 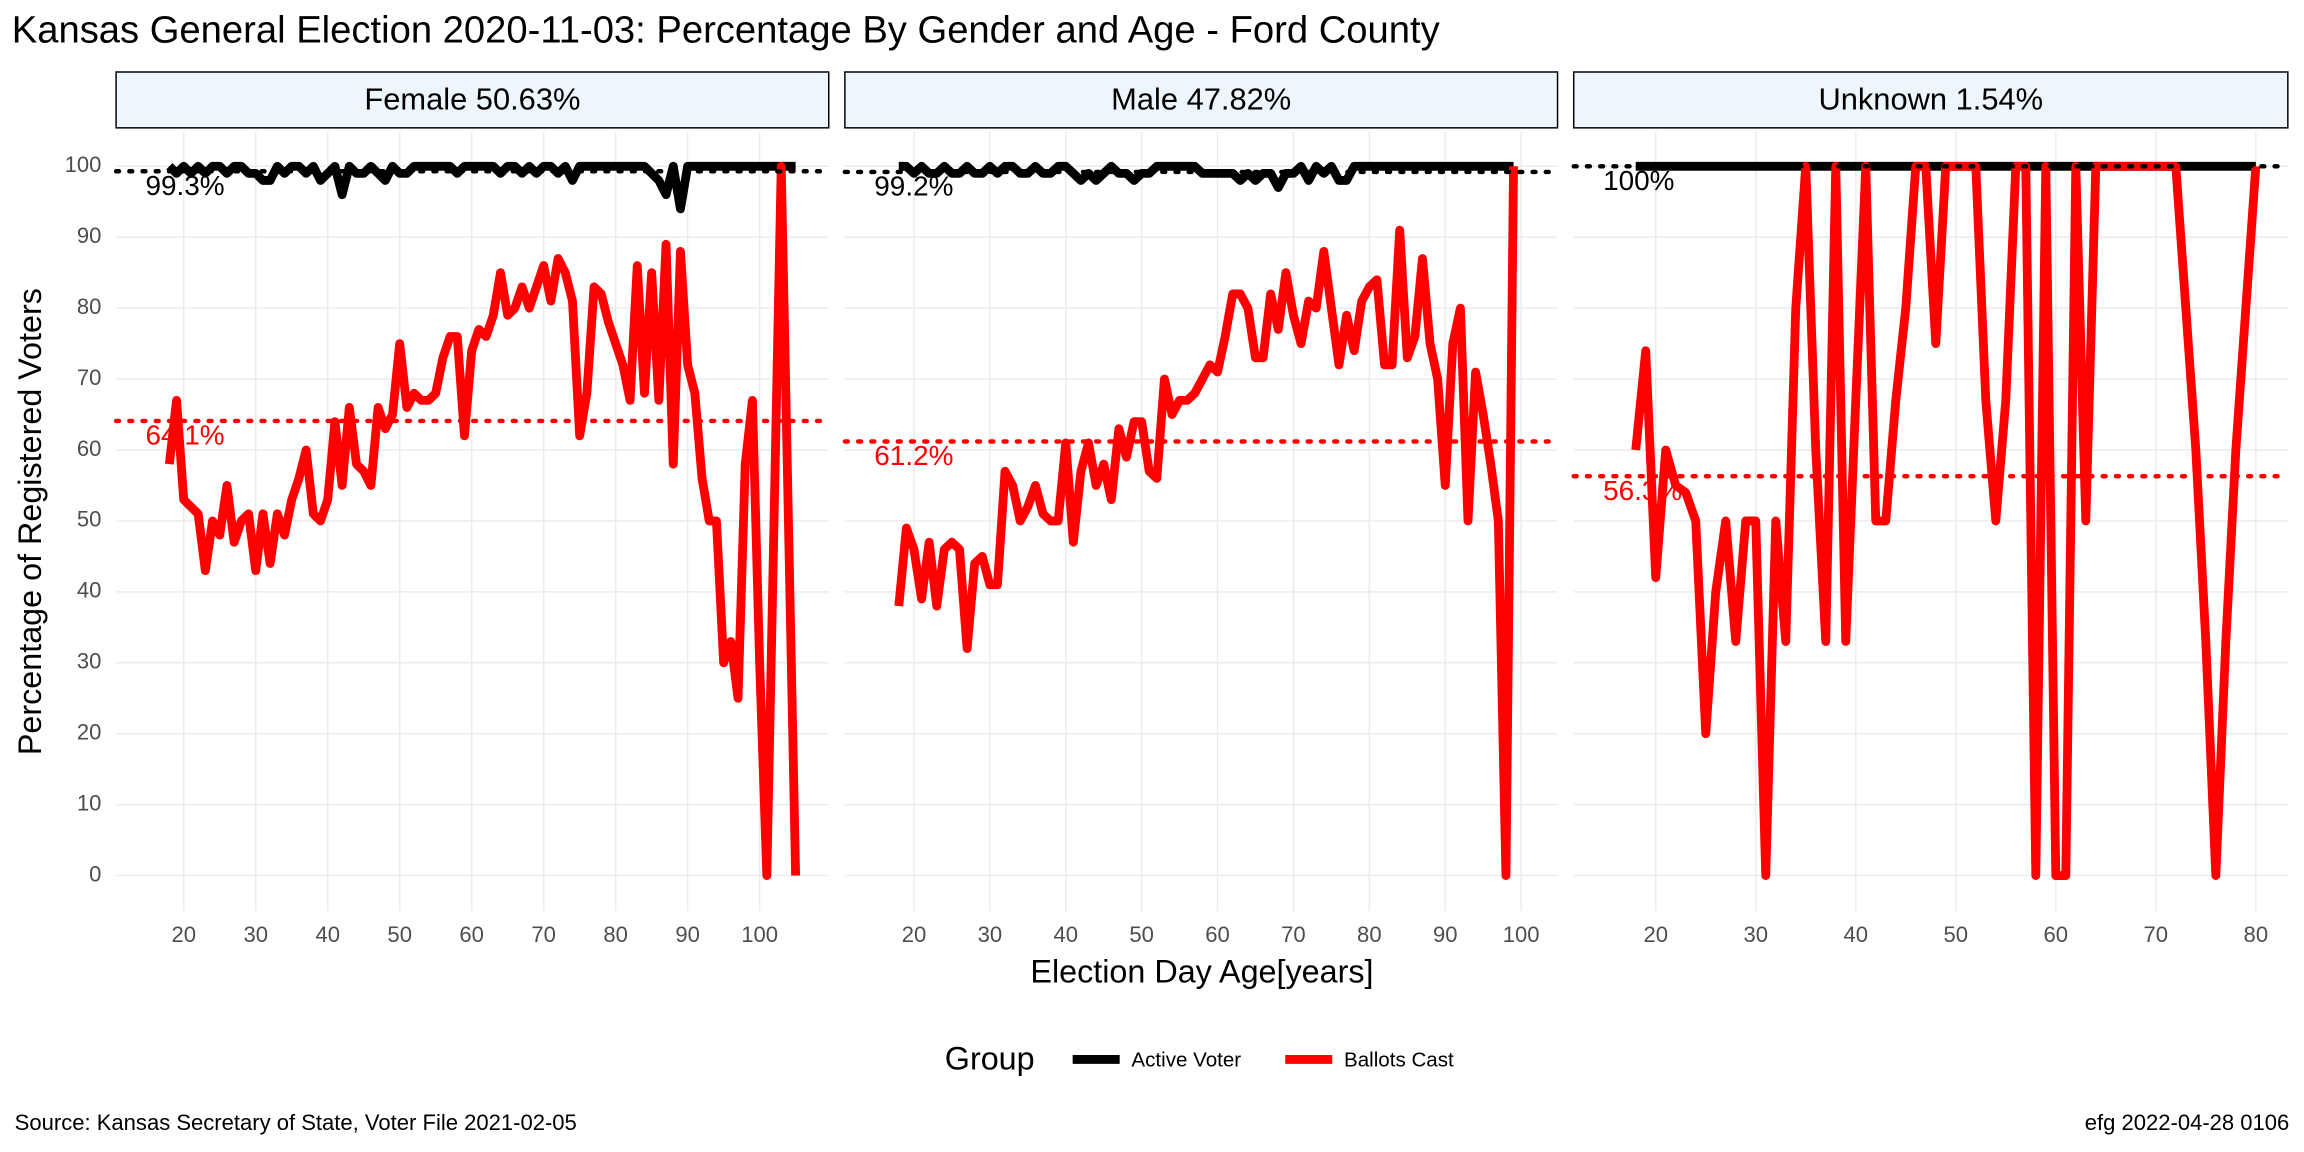 What do you see at coordinates (1399, 1059) in the screenshot?
I see `legend-label: Ballots Cast` at bounding box center [1399, 1059].